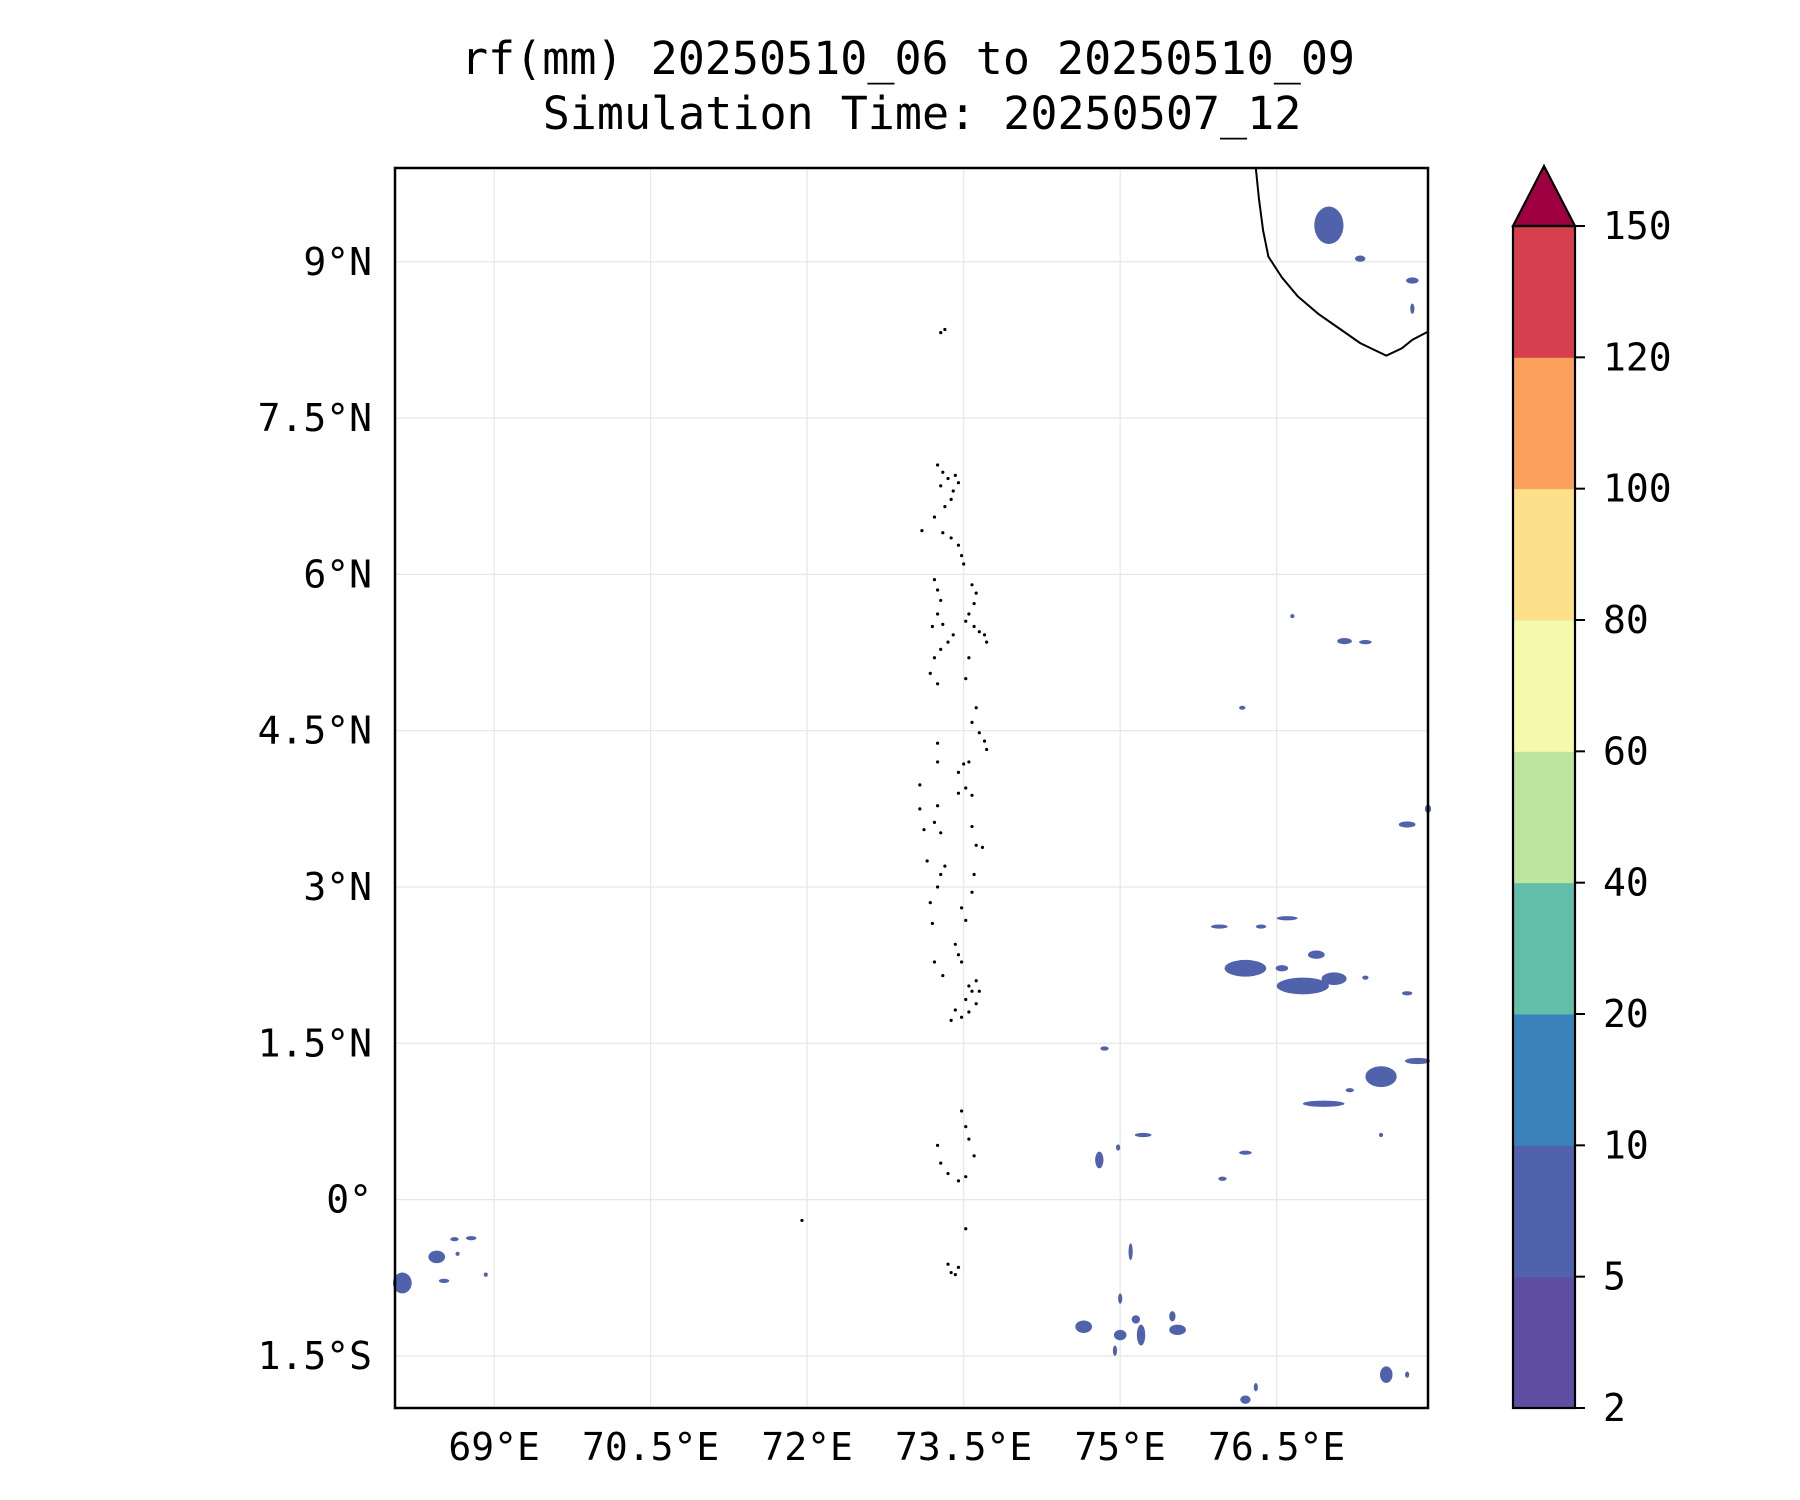 This screenshot has width=1800, height=1500. I want to click on colorbar-label-1: 5, so click(1614, 1277).